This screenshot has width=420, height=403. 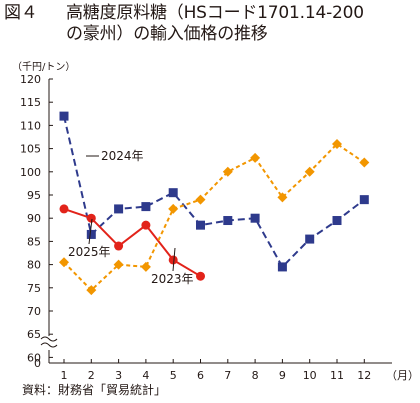 I want to click on x-tick-label: 9, so click(x=282, y=375).